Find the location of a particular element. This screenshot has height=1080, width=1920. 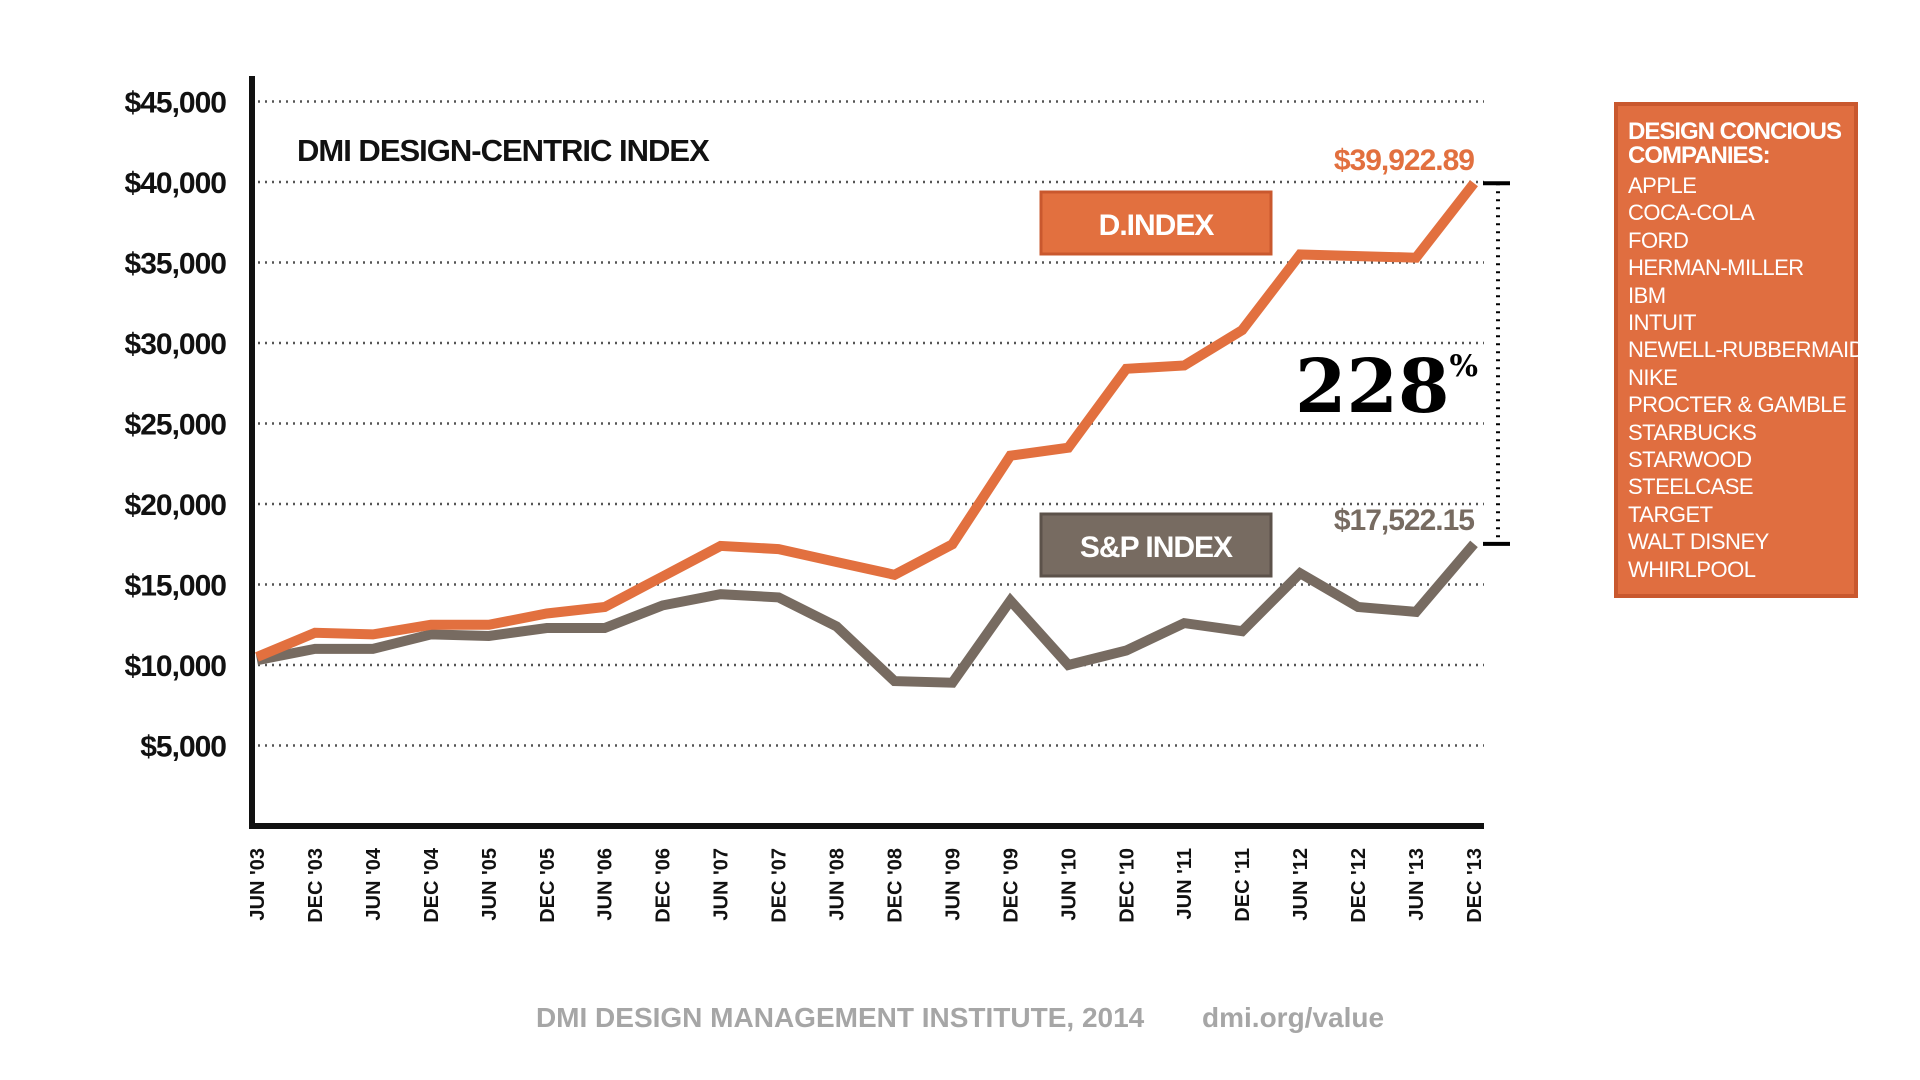

x-tick-label: JUN '13 is located at coordinates (1417, 884).